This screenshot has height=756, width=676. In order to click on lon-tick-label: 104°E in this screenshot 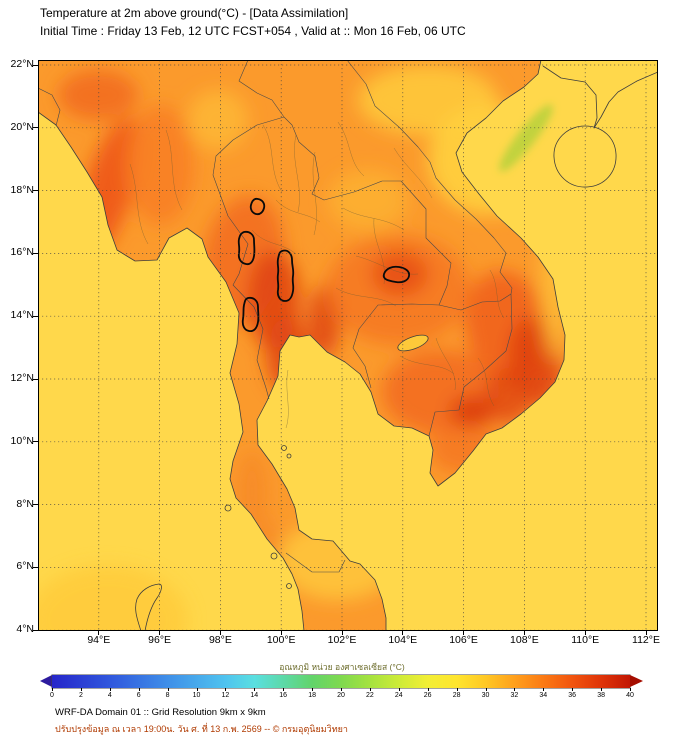, I will do `click(403, 640)`.